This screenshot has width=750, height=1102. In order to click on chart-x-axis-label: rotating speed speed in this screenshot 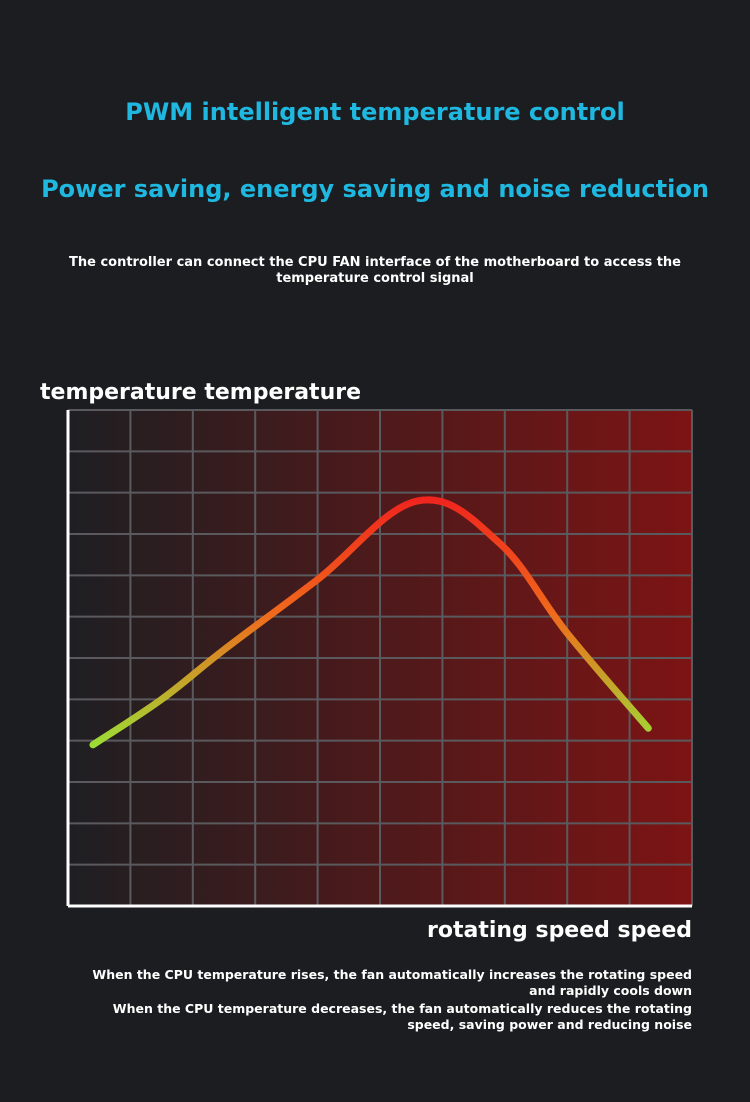, I will do `click(559, 930)`.